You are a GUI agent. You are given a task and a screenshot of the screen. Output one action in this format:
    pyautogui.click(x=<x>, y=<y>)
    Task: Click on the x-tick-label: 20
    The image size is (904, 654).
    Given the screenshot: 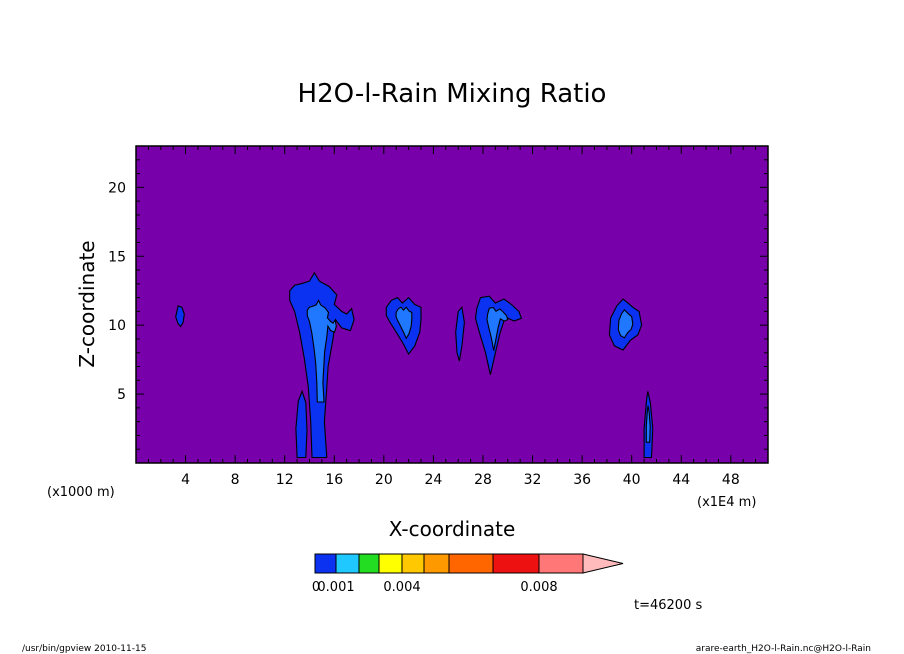 What is the action you would take?
    pyautogui.click(x=384, y=480)
    